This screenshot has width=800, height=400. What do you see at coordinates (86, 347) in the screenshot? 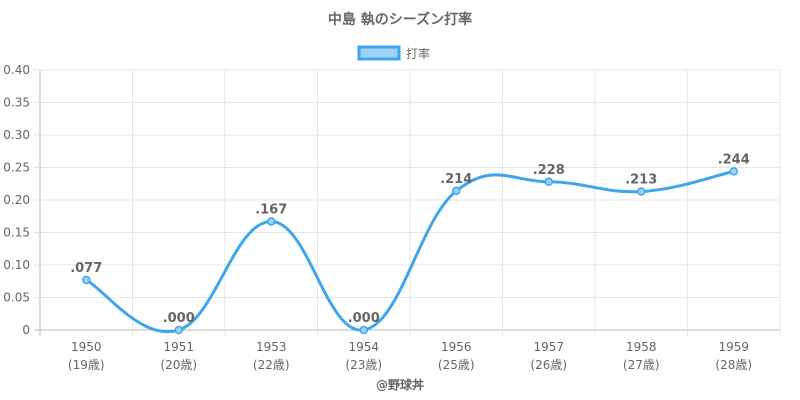
I see `x-tick-label: 1950` at bounding box center [86, 347].